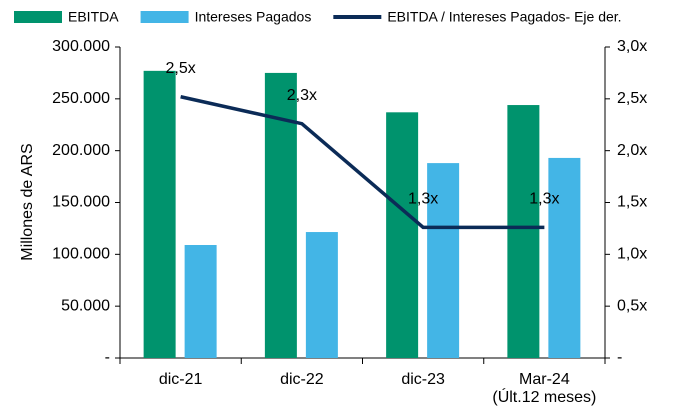  What do you see at coordinates (632, 254) in the screenshot?
I see `y2-tick-label: 1,0x` at bounding box center [632, 254].